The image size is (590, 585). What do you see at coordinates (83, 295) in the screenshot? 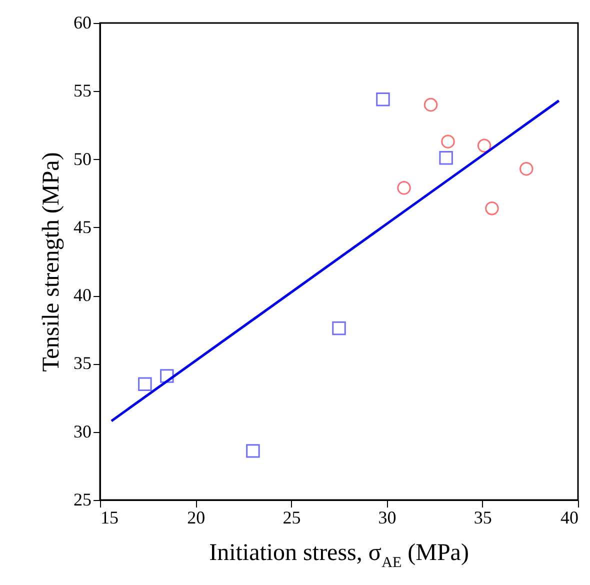
I see `y-tick-label: 40` at bounding box center [83, 295].